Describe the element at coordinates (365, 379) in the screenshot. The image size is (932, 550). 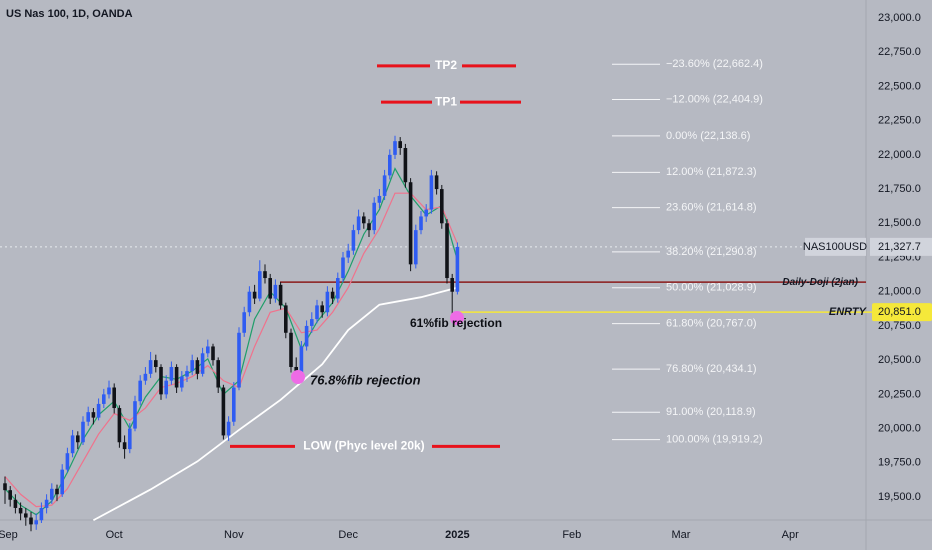
I see `annotation: 76.8%fib rejection` at that location.